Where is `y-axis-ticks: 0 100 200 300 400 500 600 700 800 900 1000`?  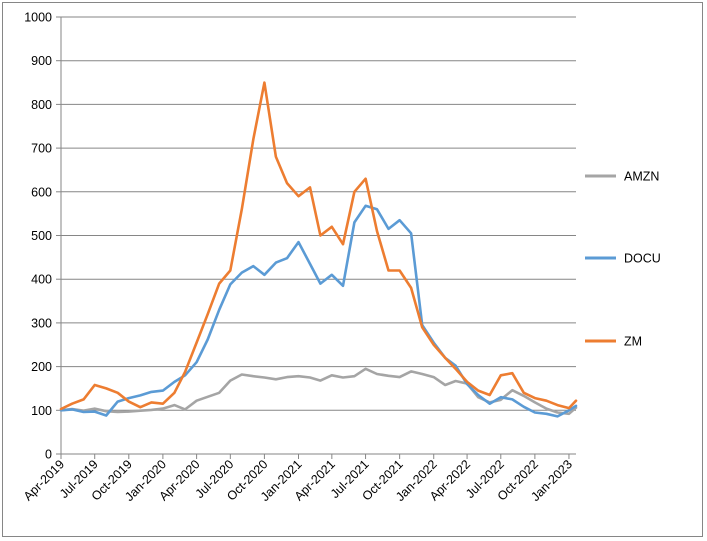 y-axis-ticks: 0 100 200 300 400 500 600 700 800 900 1000 is located at coordinates (42, 236).